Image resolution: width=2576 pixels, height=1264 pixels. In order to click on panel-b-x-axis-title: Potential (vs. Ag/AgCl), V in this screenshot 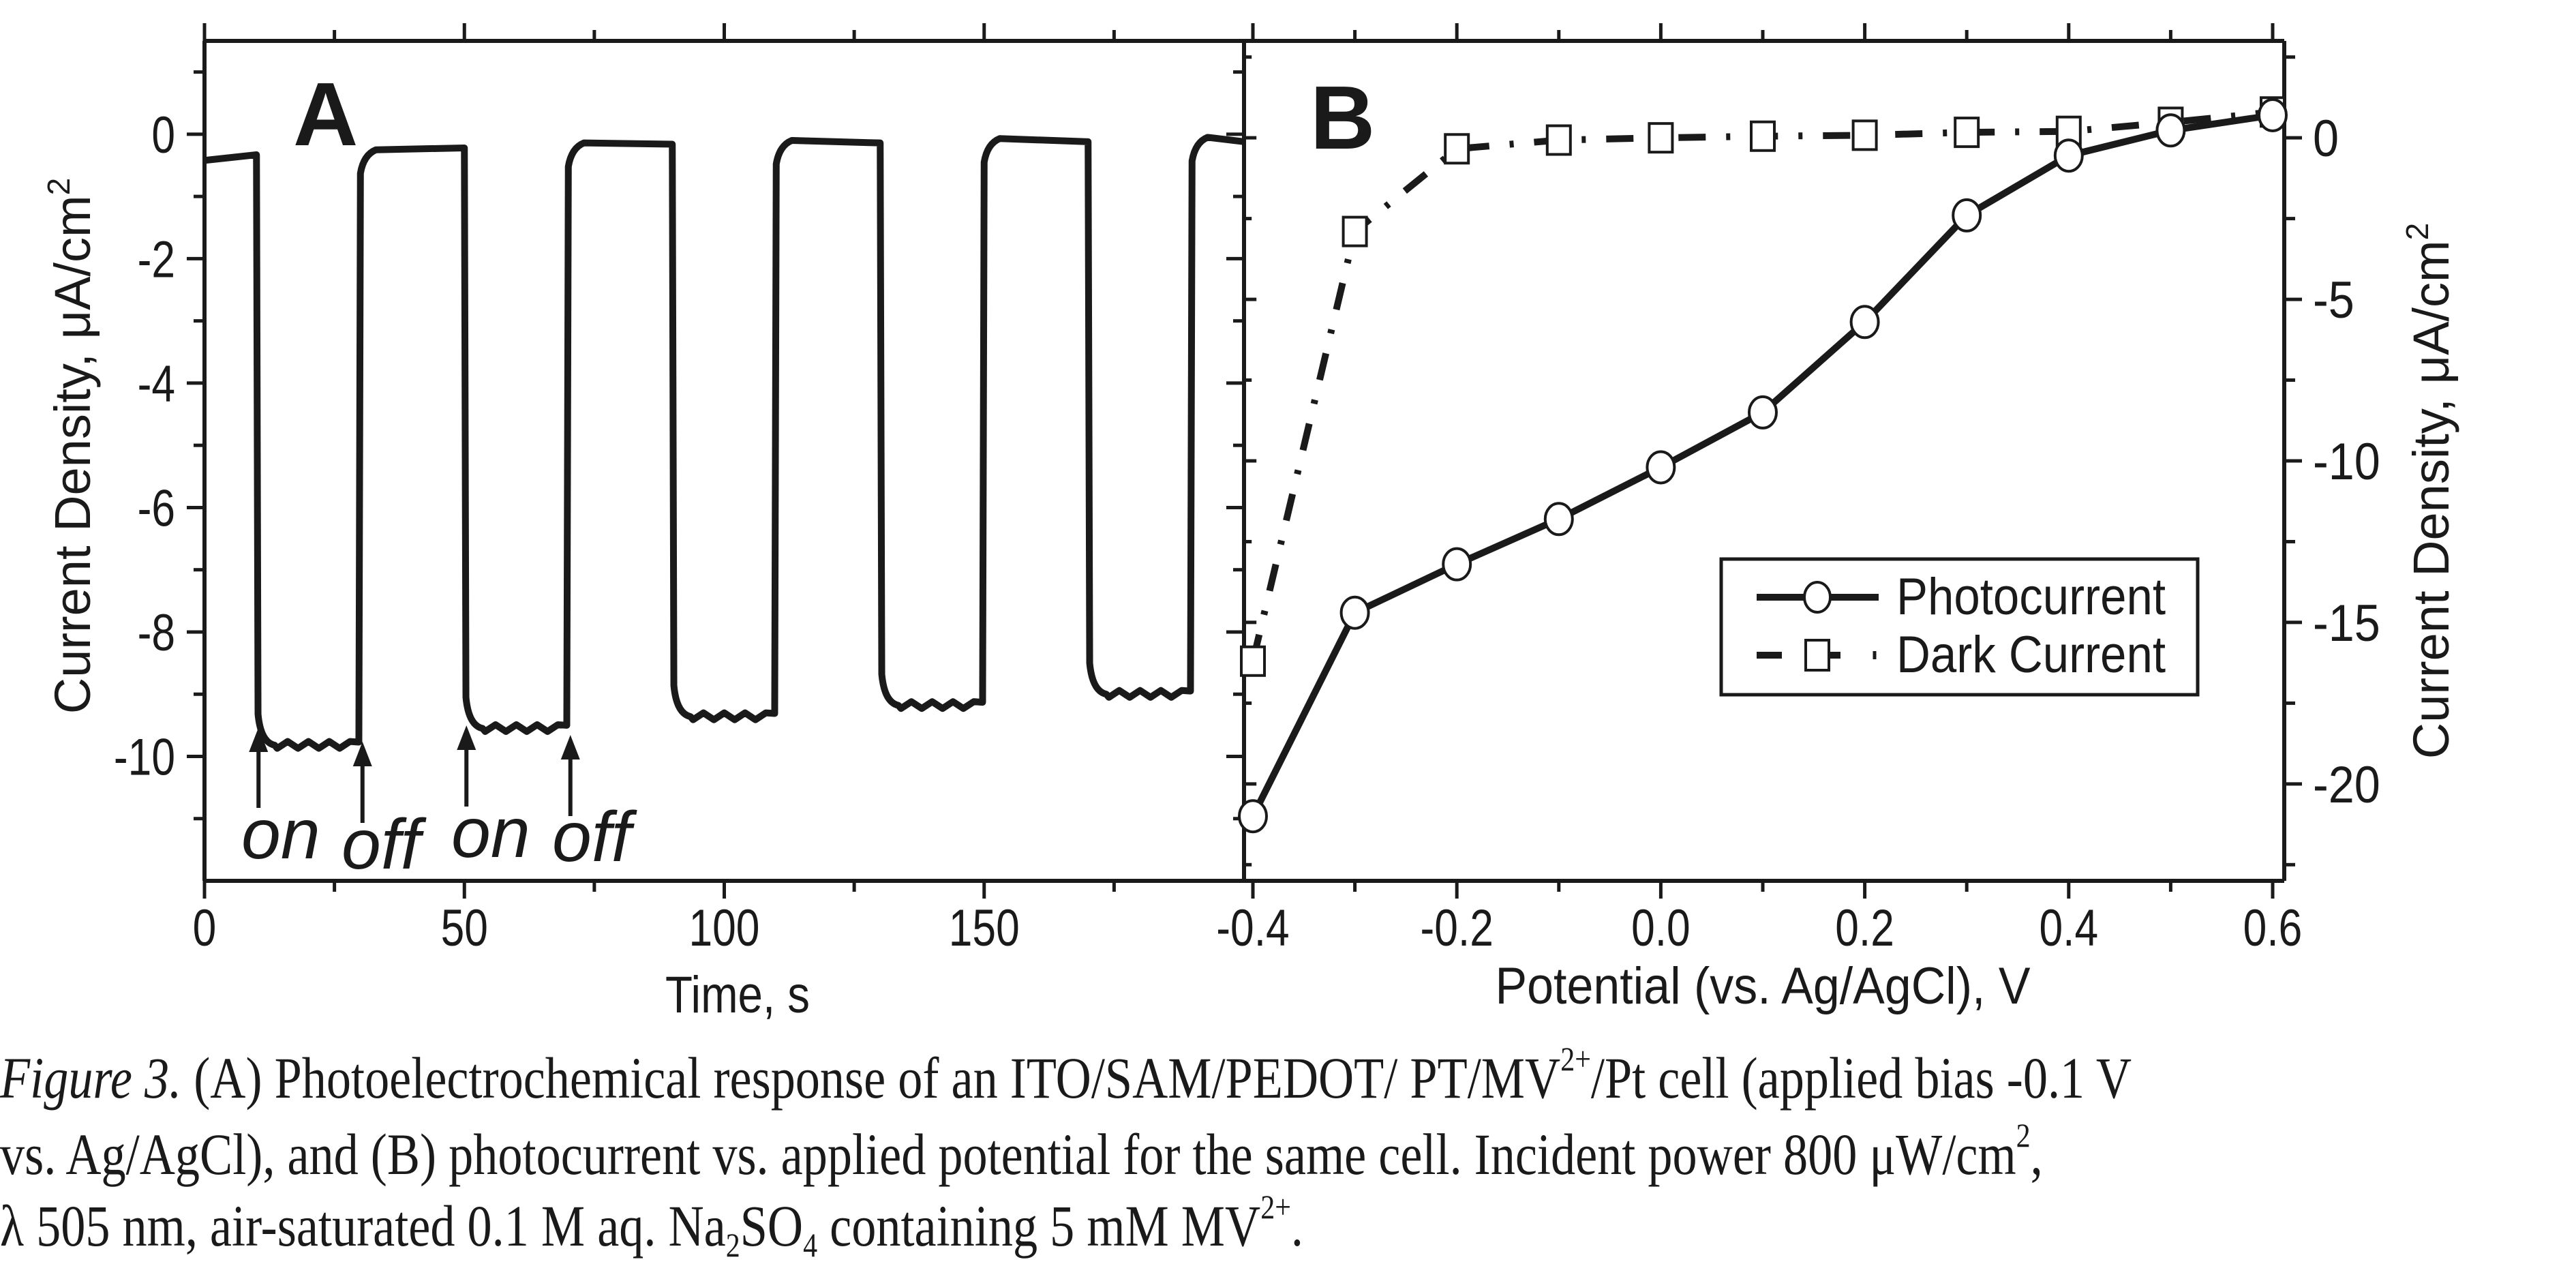, I will do `click(1763, 986)`.